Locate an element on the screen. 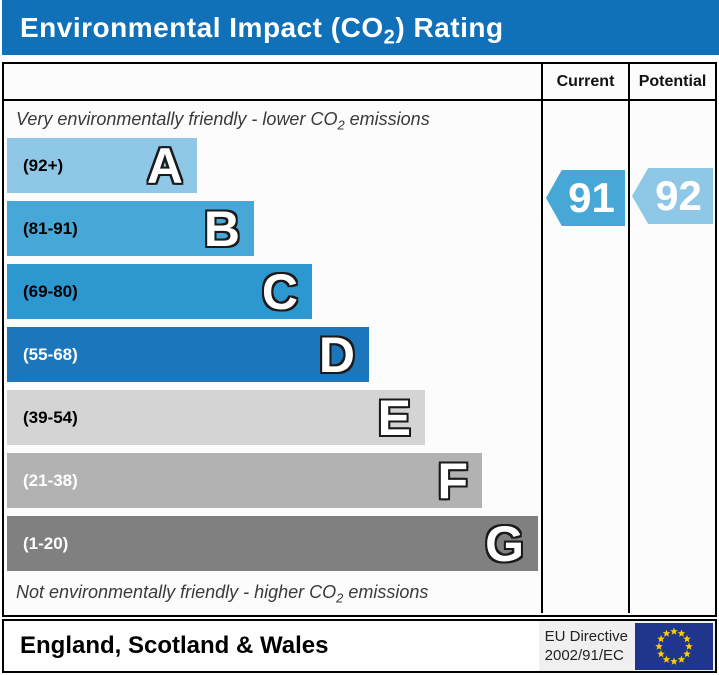  eu-directive-label: EU Directive 2002/91/EC is located at coordinates (586, 646).